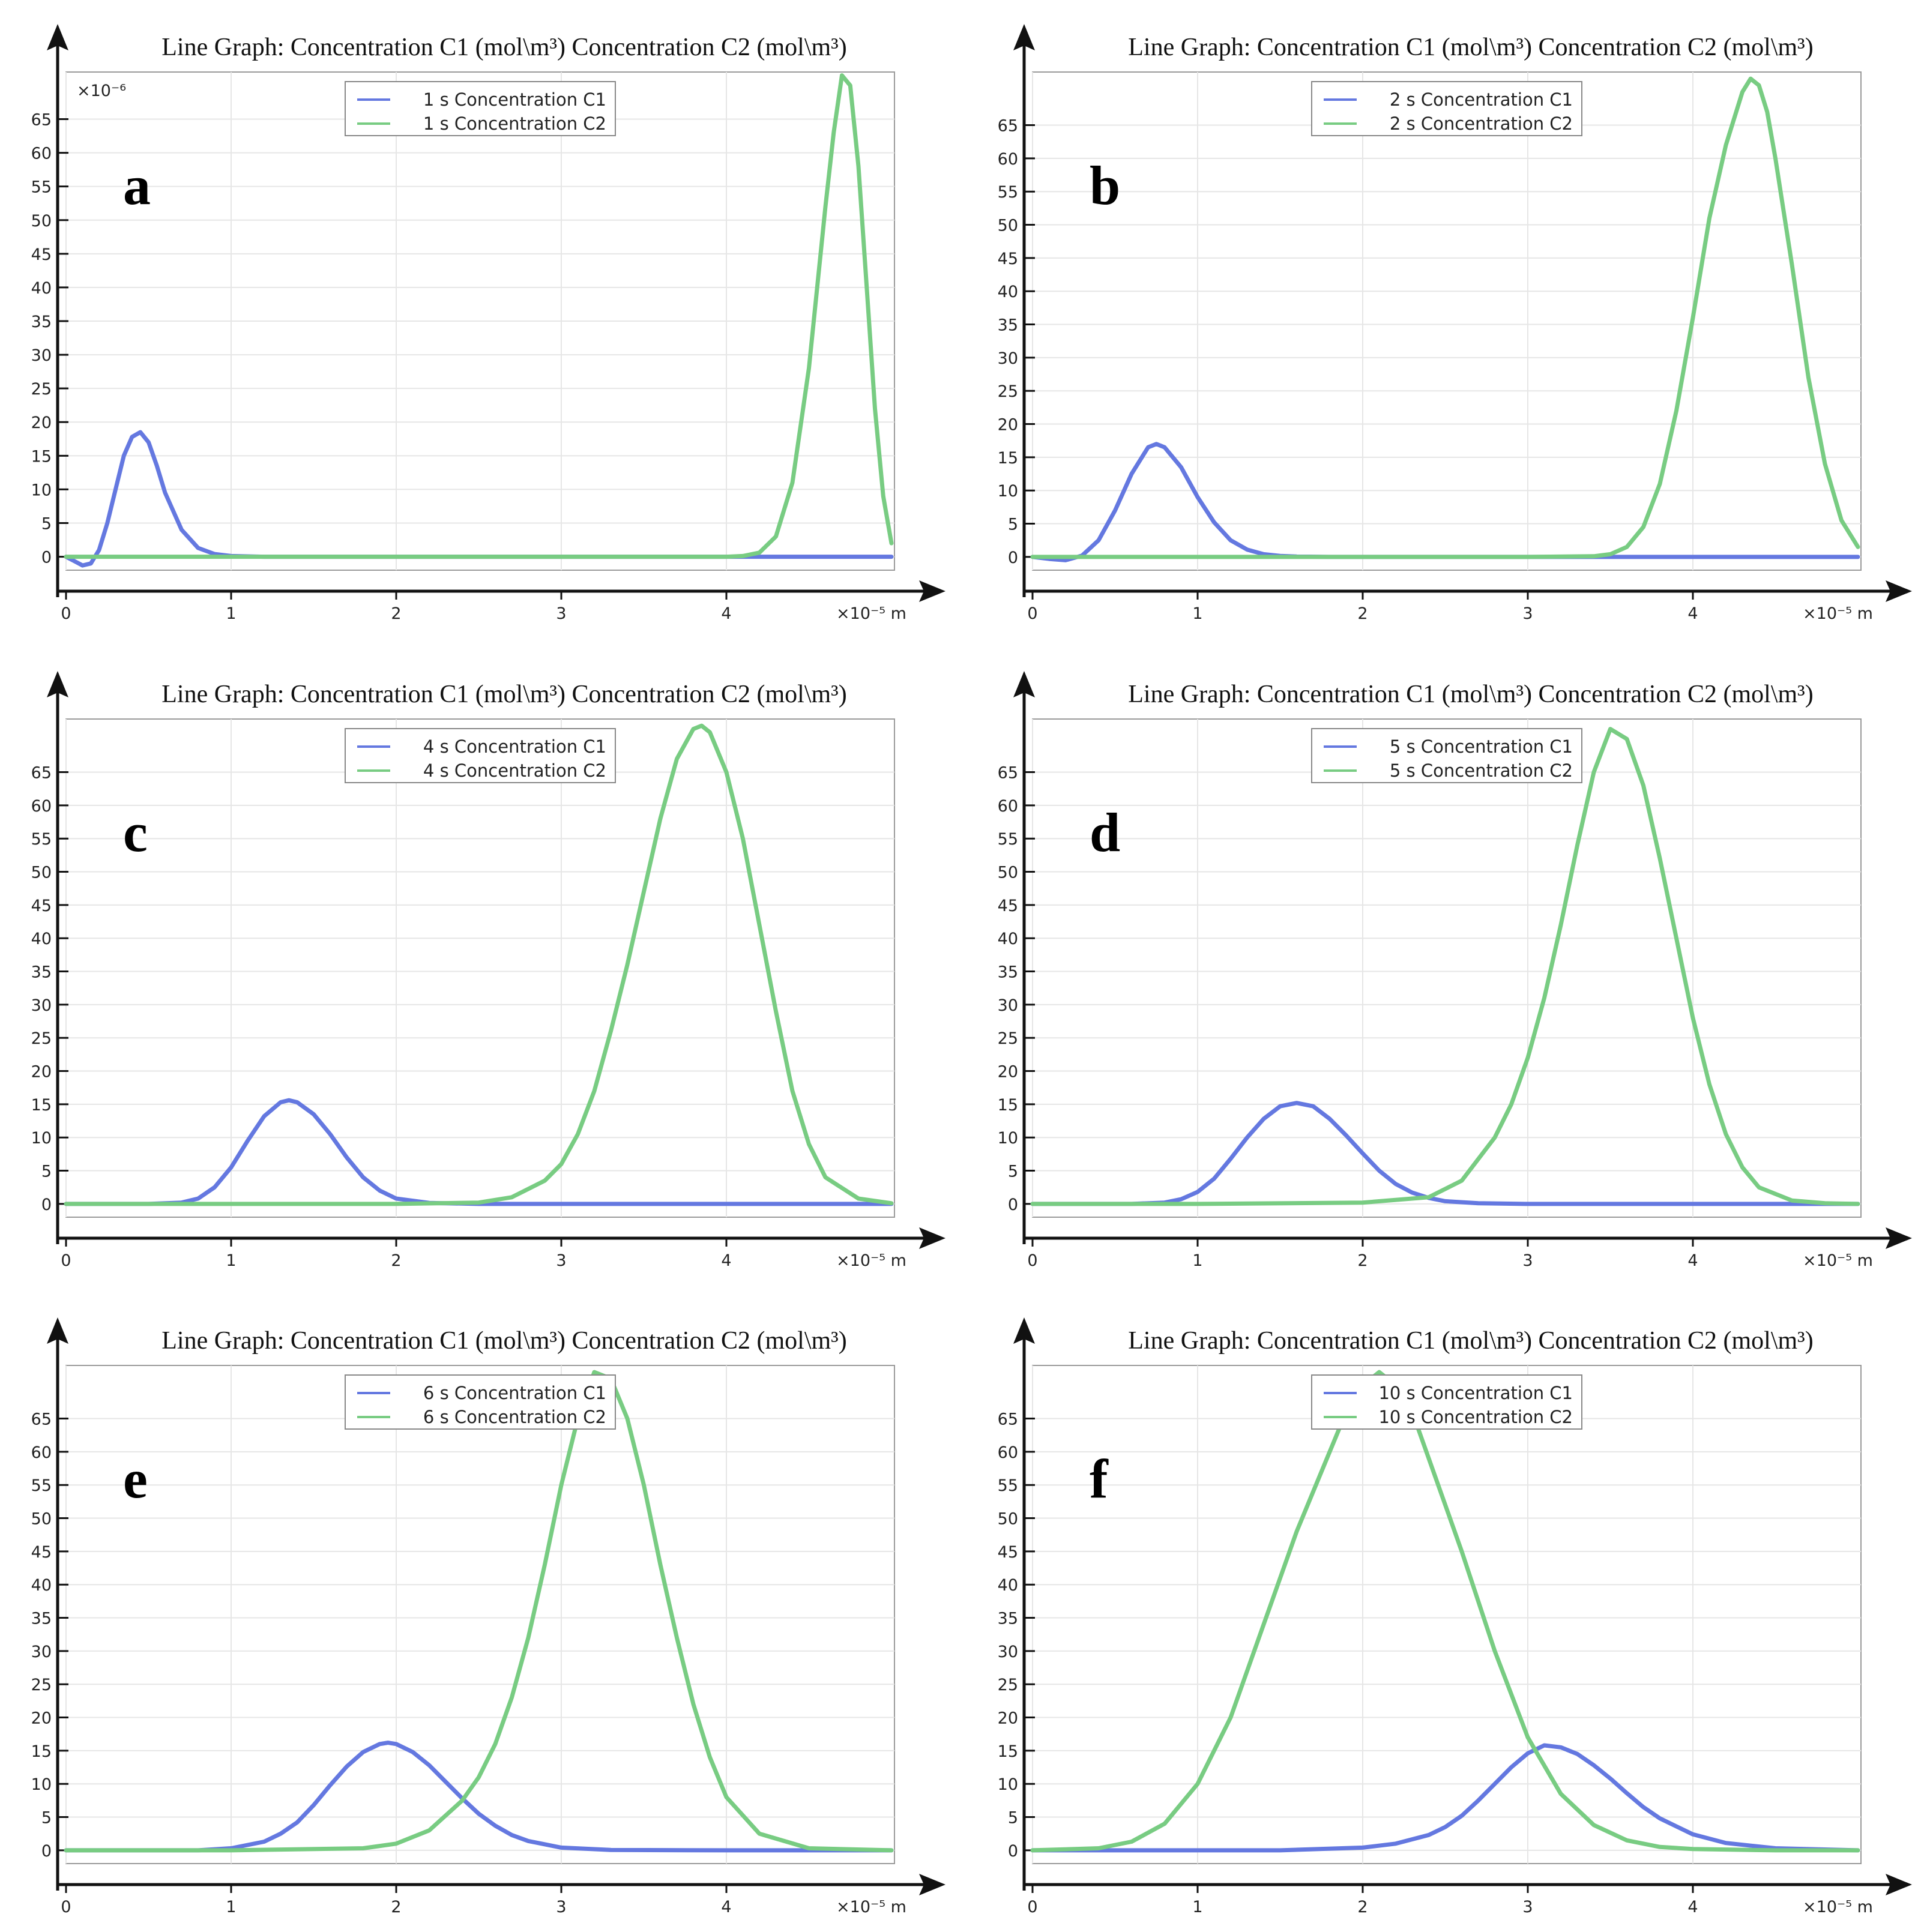  I want to click on legend: 5 s Concentration C1 5 s Concentration C2, so click(1446, 755).